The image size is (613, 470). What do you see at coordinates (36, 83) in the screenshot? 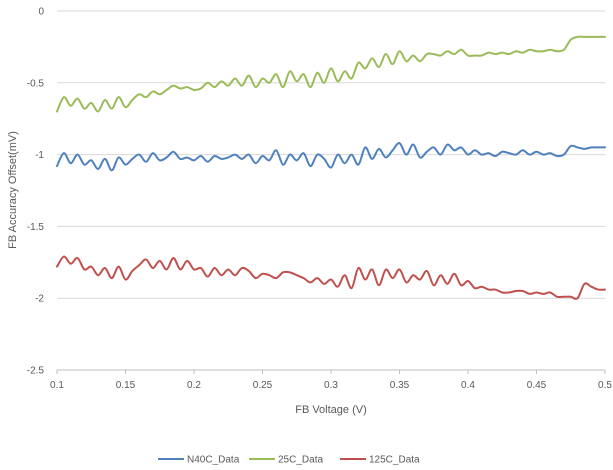
I see `y-tick-label: -0.5` at bounding box center [36, 83].